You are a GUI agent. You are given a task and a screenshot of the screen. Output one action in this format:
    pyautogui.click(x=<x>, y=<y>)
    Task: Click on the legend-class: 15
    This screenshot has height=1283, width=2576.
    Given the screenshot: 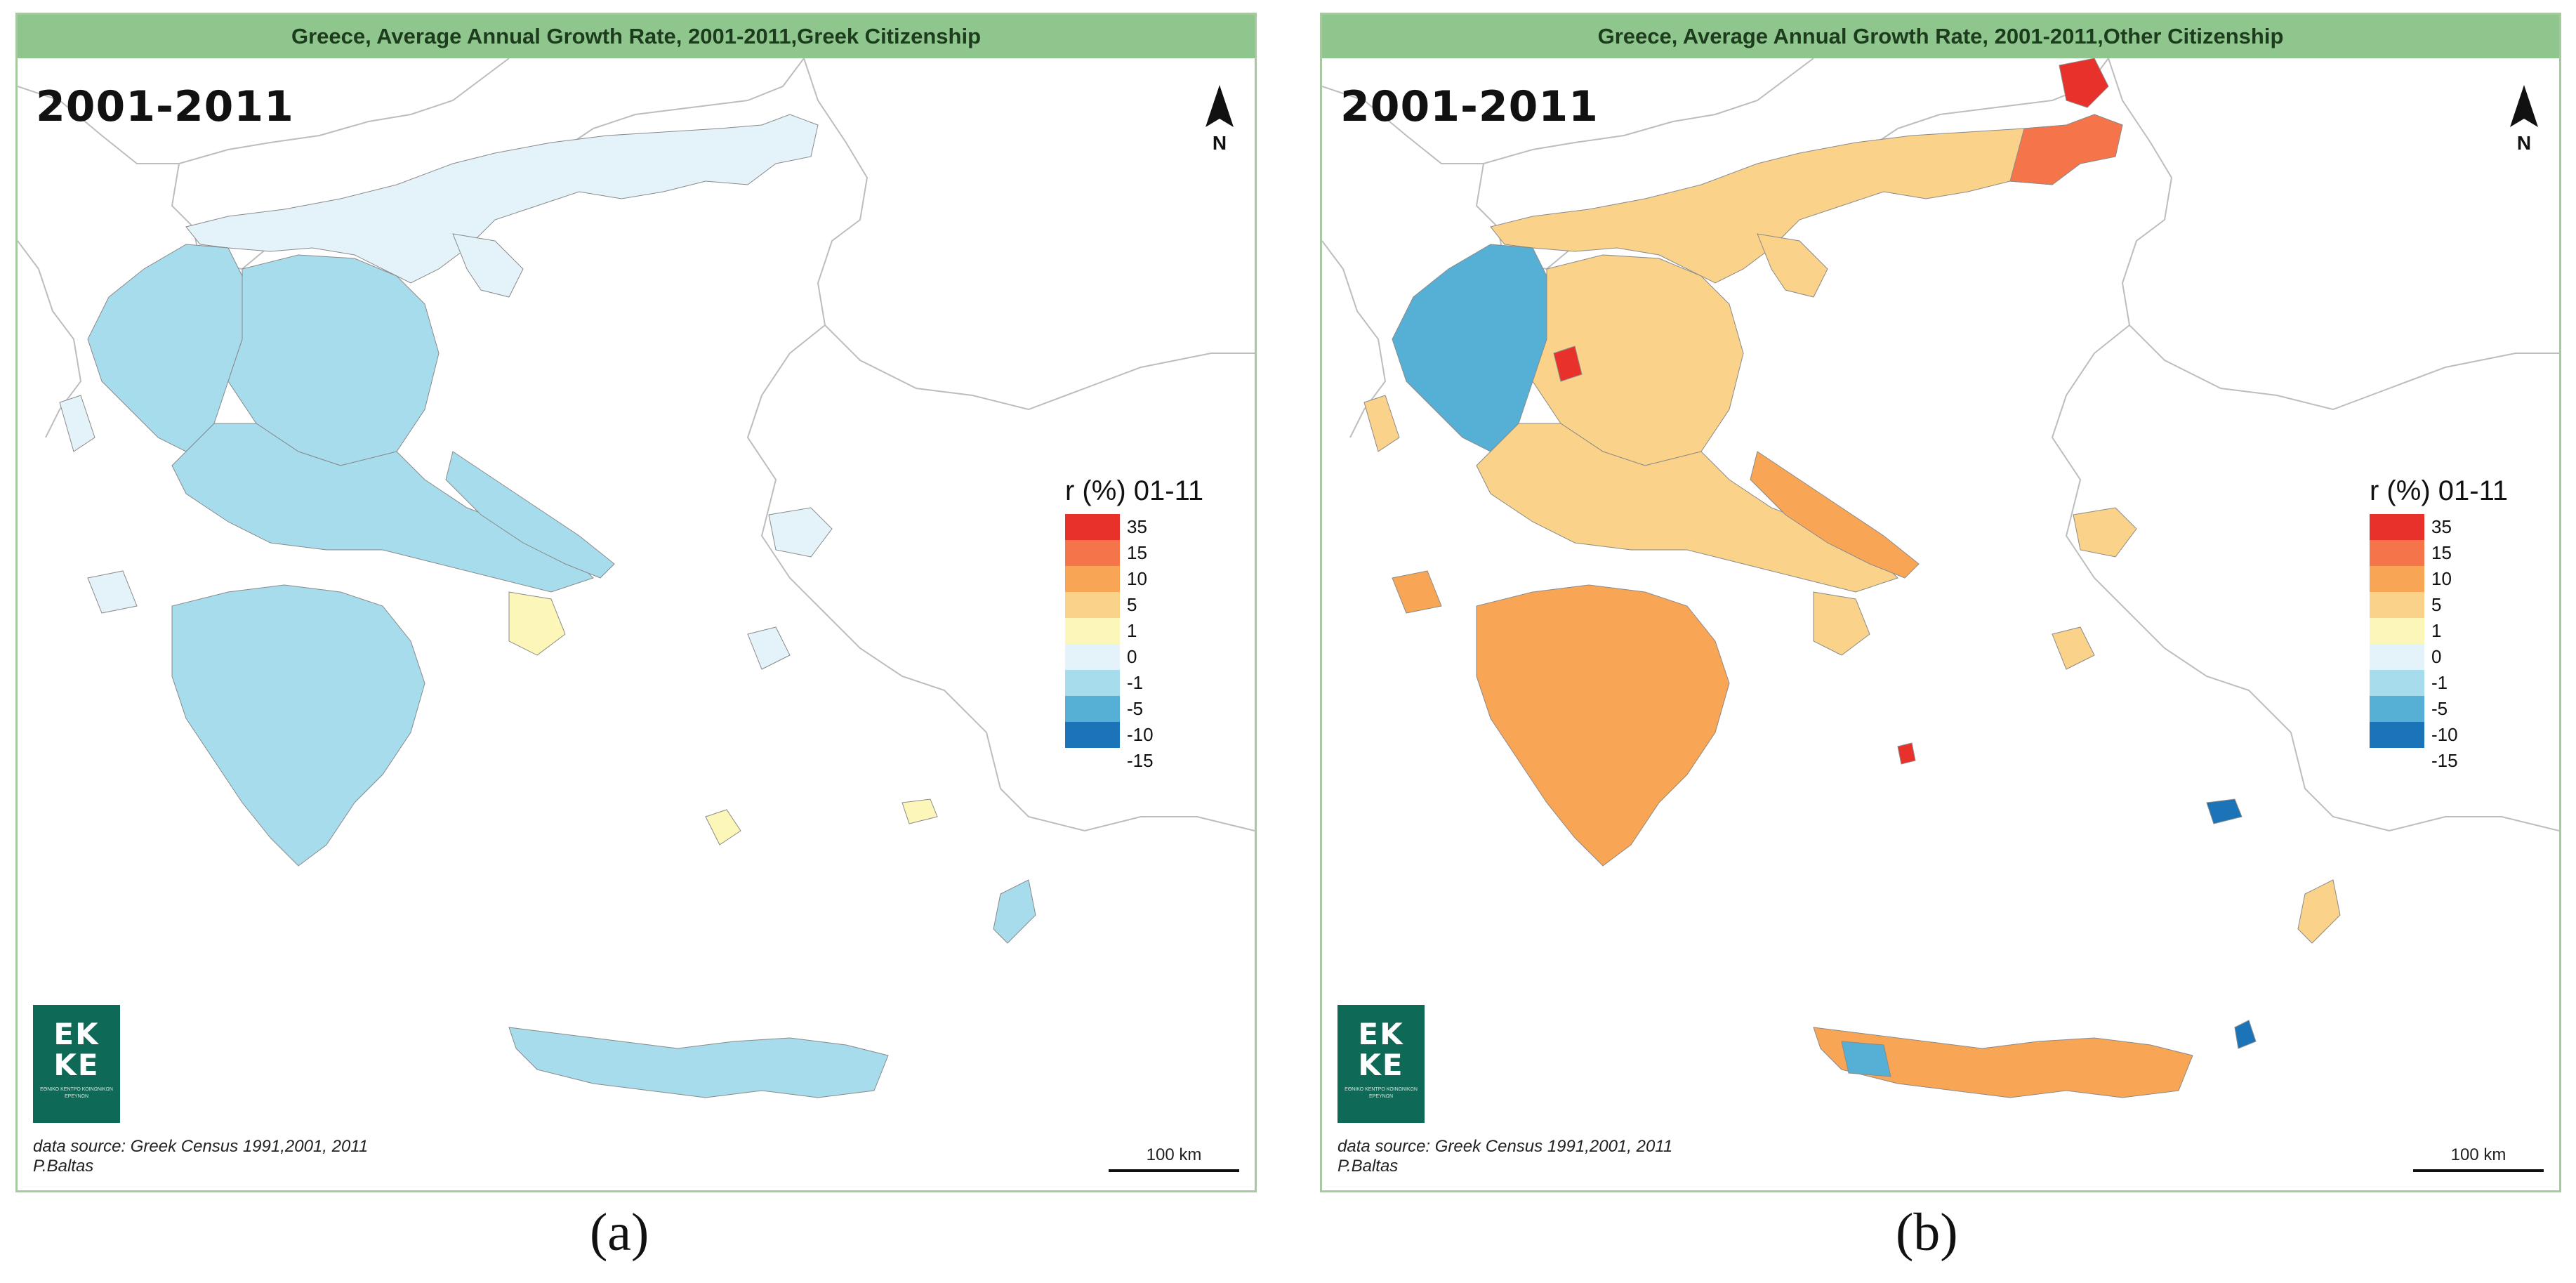 What is the action you would take?
    pyautogui.click(x=1149, y=553)
    